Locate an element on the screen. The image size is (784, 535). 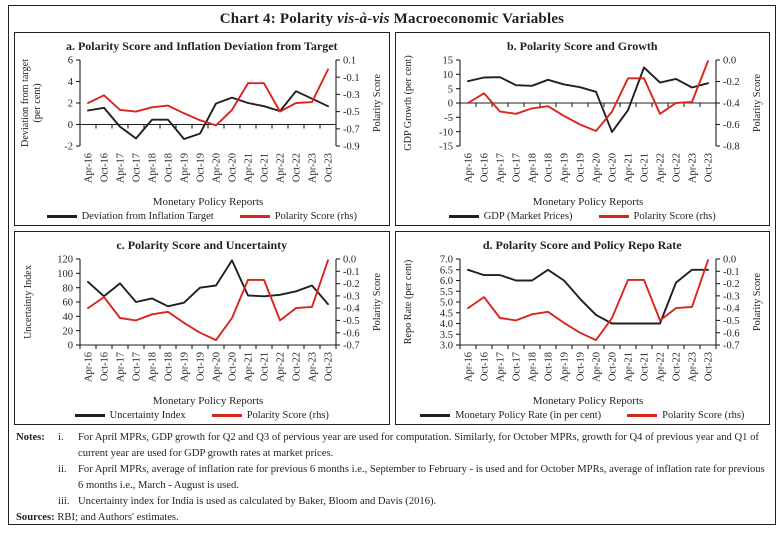
panel-b-title: b. Polarity Score and Growth is located at coordinates (582, 46).